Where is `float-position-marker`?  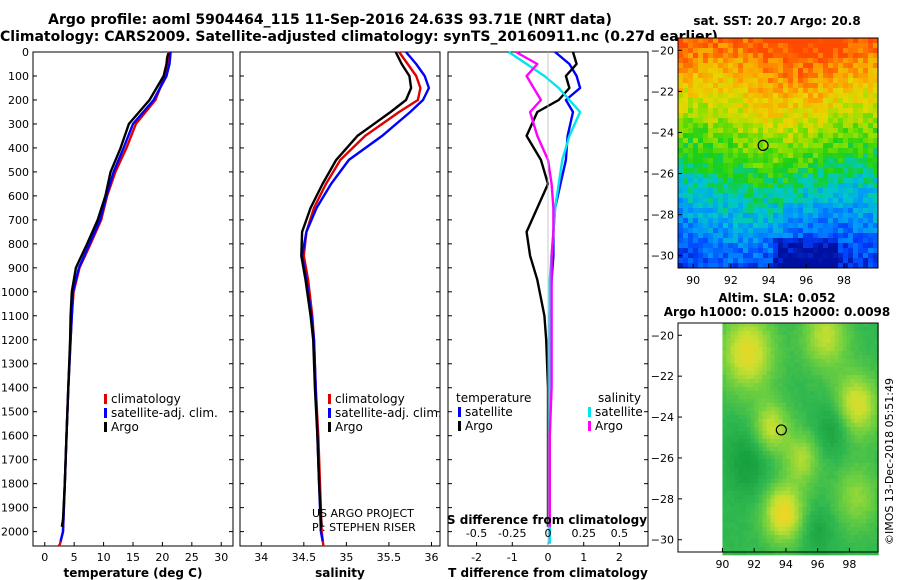
float-position-marker is located at coordinates (763, 145).